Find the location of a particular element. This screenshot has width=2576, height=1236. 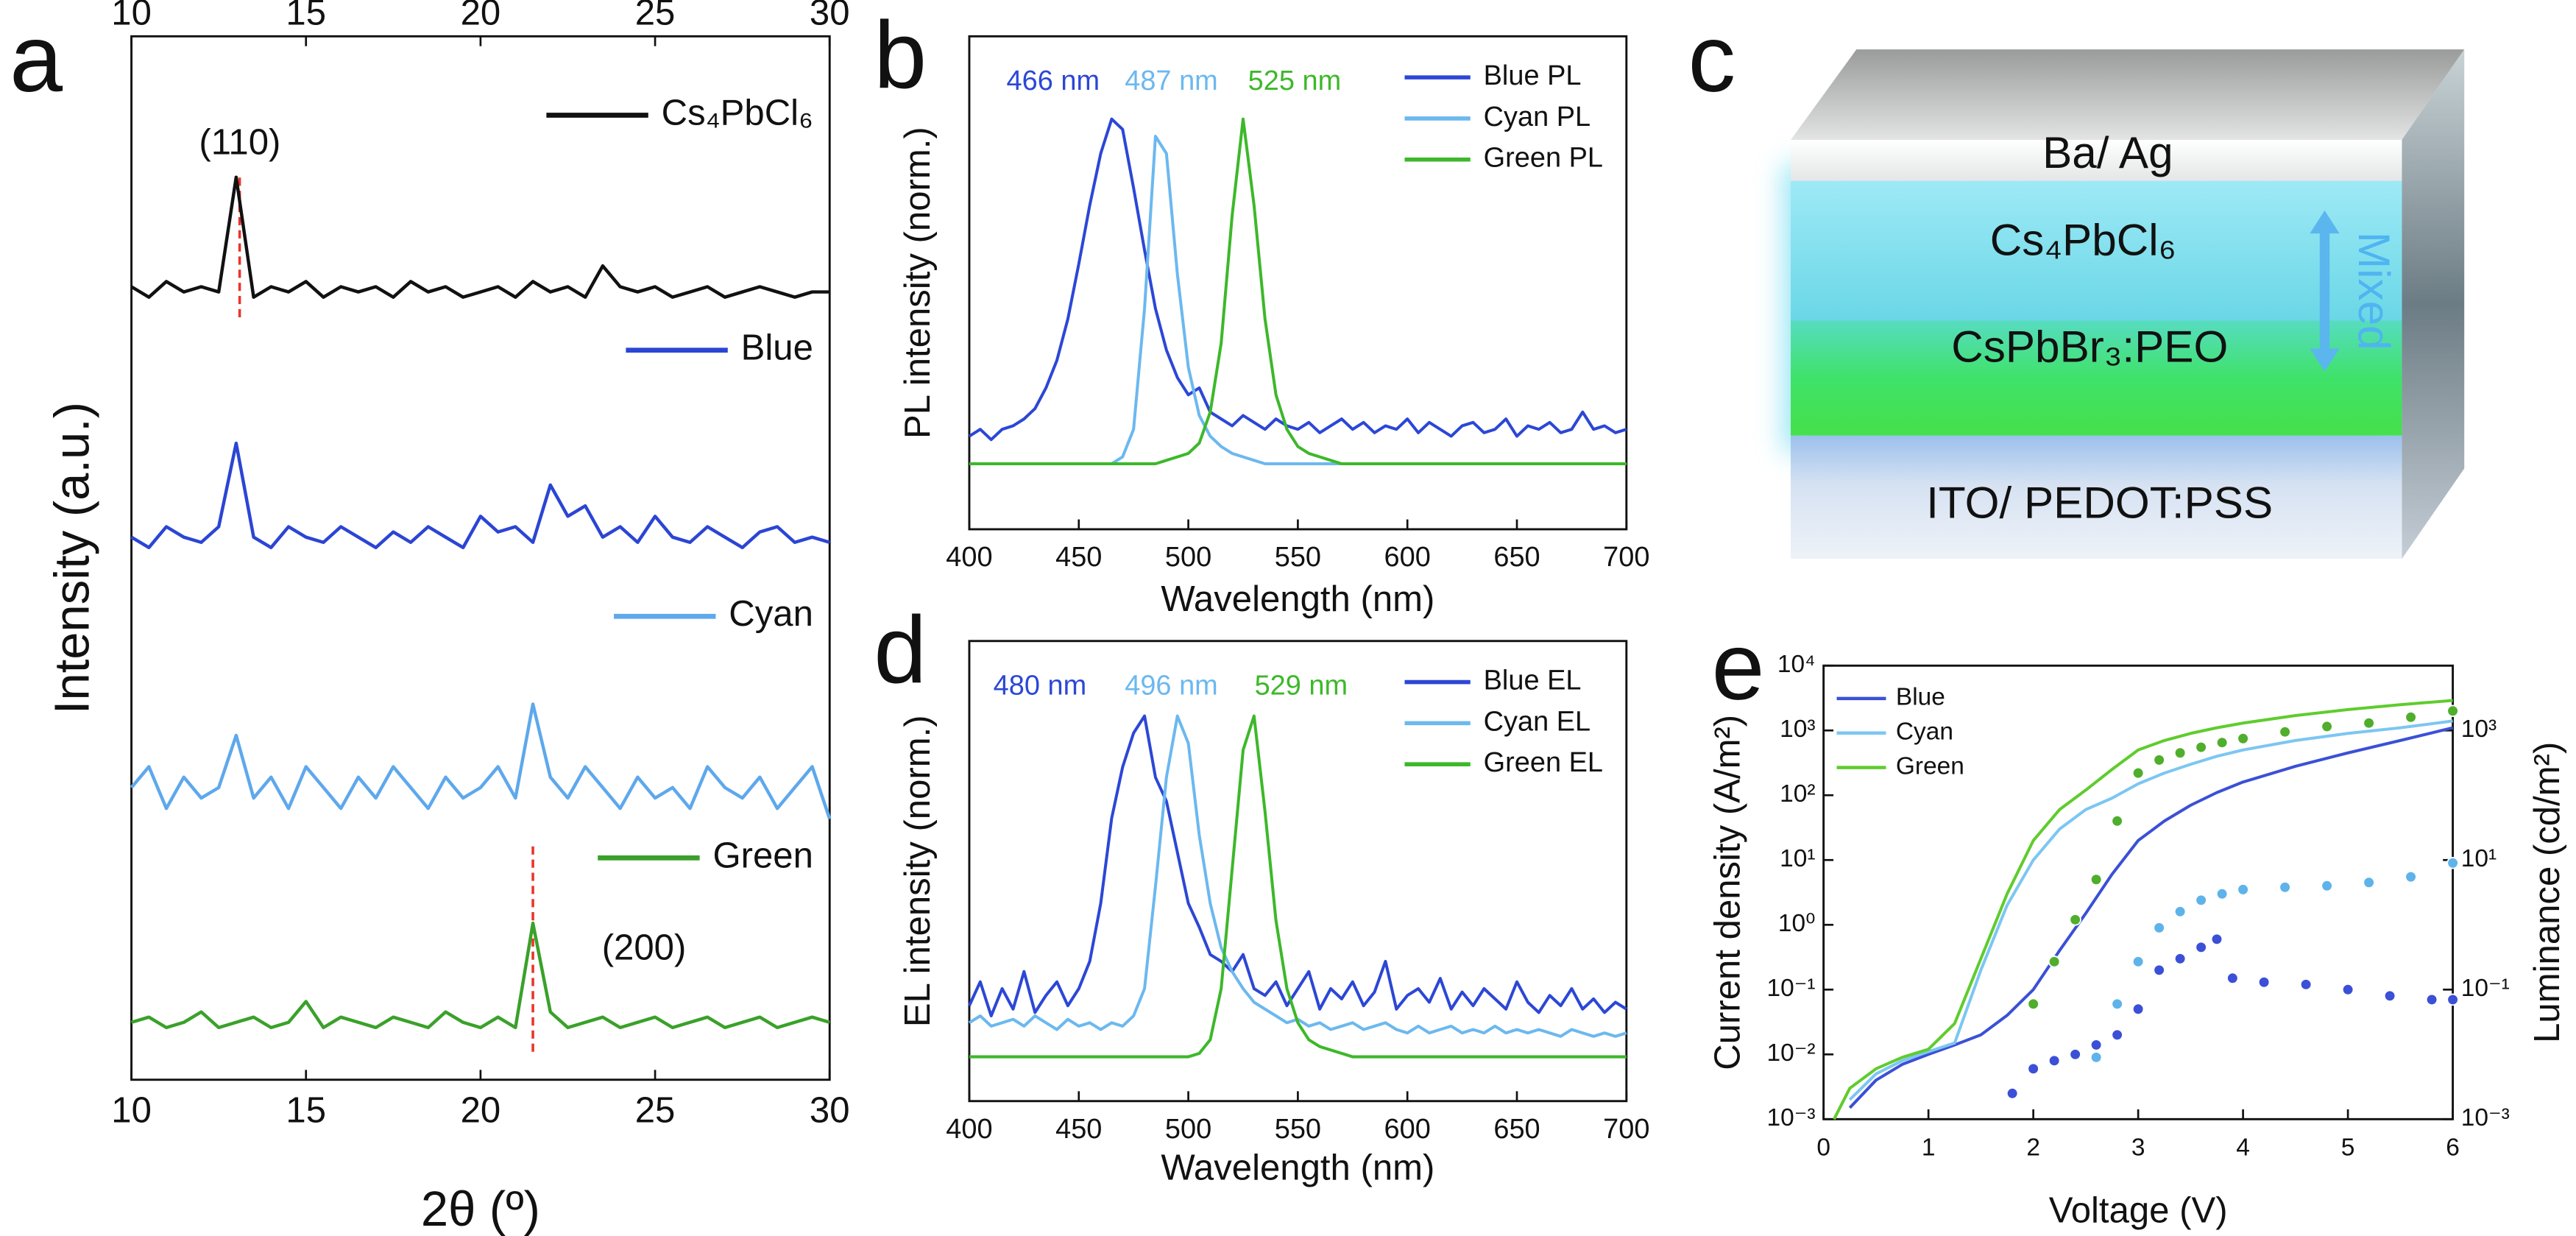

y-tick-label: 10² is located at coordinates (1798, 794).